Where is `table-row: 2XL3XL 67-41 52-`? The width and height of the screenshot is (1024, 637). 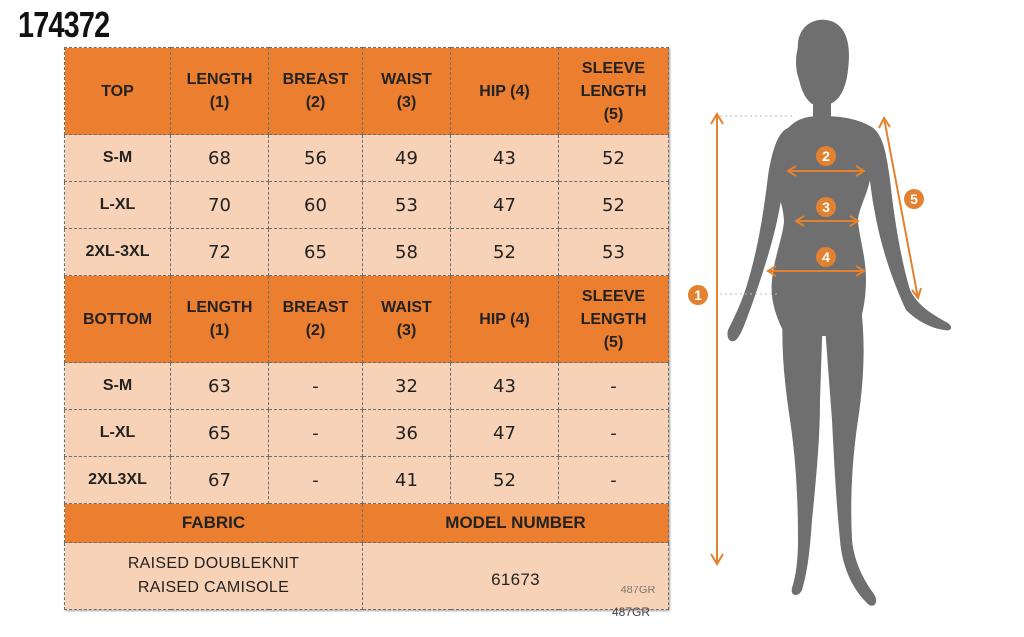 table-row: 2XL3XL 67-41 52- is located at coordinates (366, 480).